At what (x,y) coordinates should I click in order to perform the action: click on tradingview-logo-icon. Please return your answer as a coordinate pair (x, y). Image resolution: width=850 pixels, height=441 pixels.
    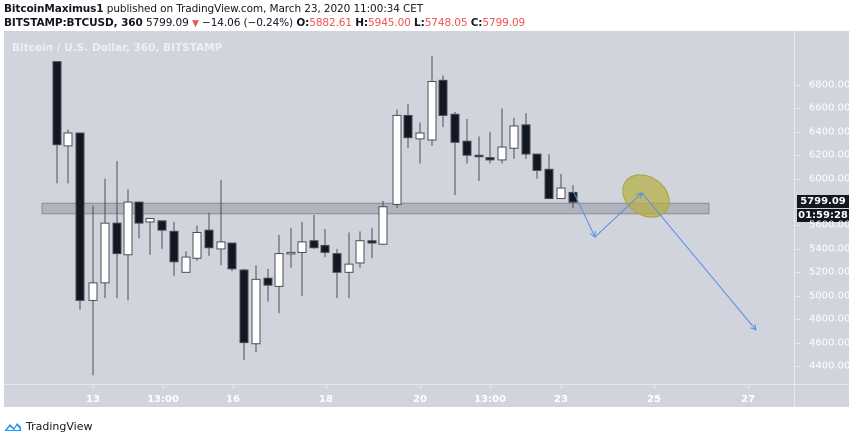
    Looking at the image, I should click on (13, 426).